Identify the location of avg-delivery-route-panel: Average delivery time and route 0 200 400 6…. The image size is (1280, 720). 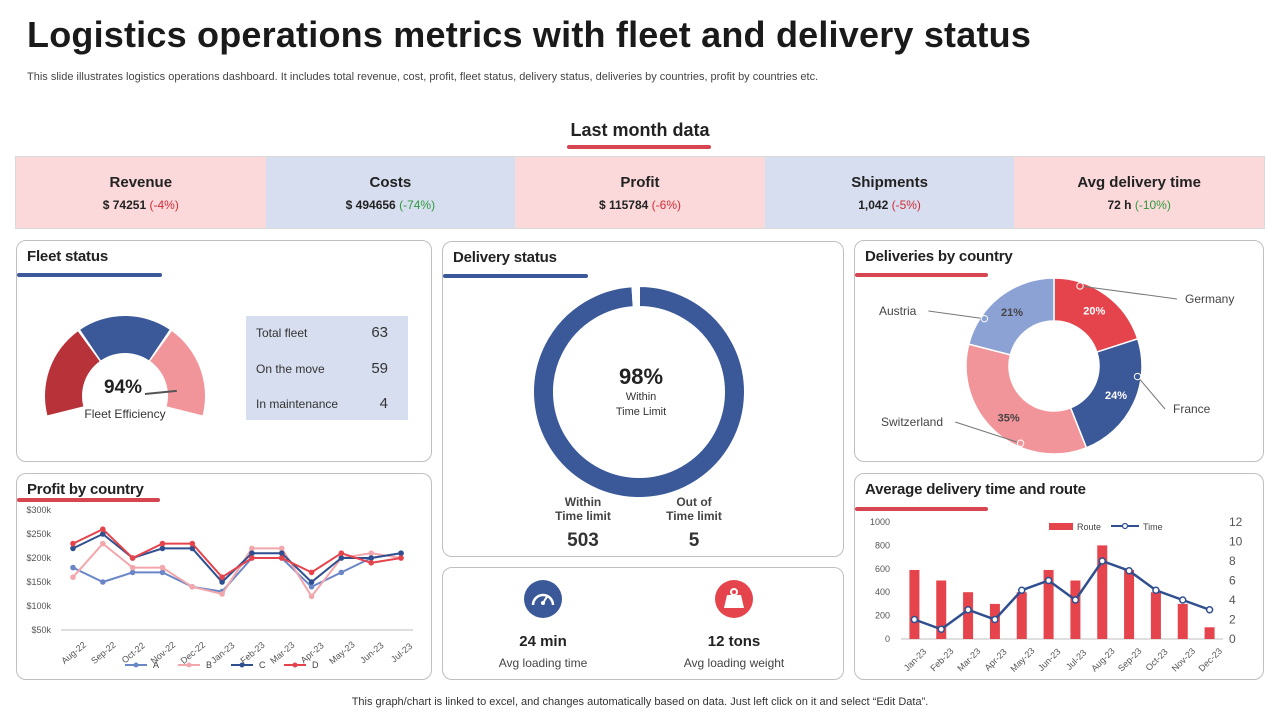
(1059, 576).